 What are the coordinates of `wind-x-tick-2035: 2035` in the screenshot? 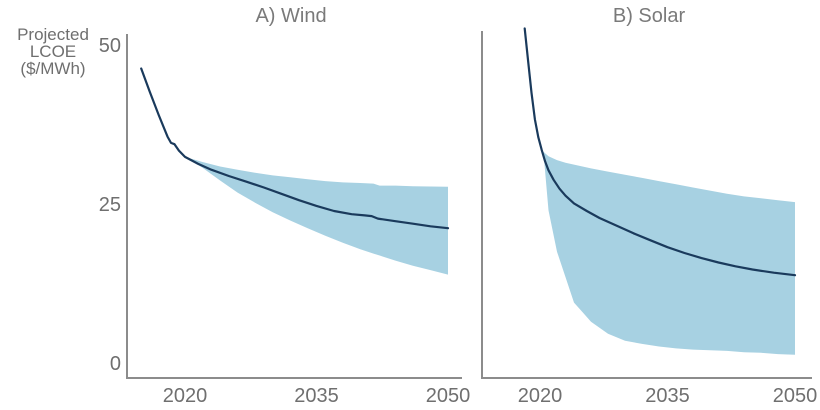 It's located at (316, 396).